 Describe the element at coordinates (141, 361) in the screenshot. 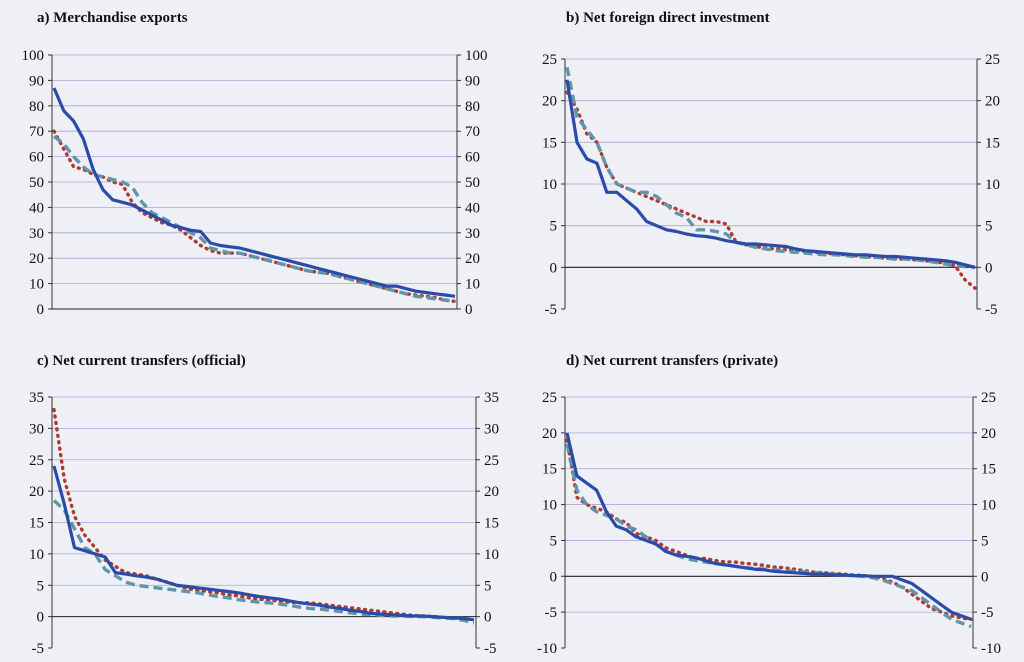

I see `chart-title: c) Net current transfers (official)` at that location.